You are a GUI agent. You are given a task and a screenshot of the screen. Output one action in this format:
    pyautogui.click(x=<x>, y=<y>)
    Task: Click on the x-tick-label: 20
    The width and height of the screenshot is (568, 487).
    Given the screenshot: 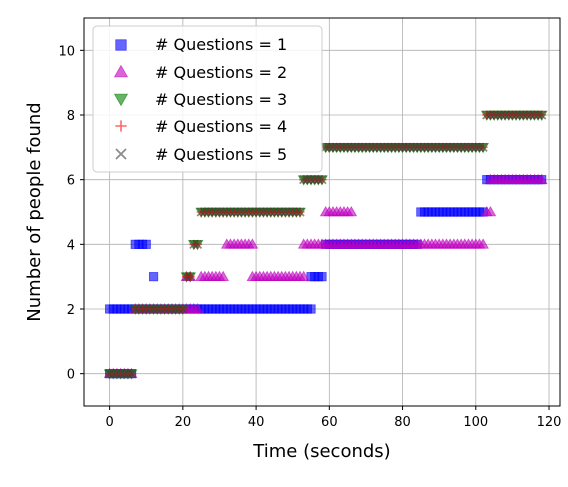 What is the action you would take?
    pyautogui.click(x=183, y=422)
    